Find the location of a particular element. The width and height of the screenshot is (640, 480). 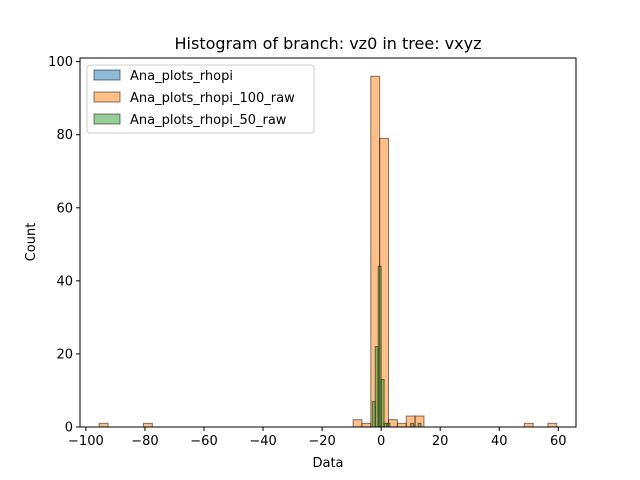

y-tick-label: 60 is located at coordinates (64, 208).